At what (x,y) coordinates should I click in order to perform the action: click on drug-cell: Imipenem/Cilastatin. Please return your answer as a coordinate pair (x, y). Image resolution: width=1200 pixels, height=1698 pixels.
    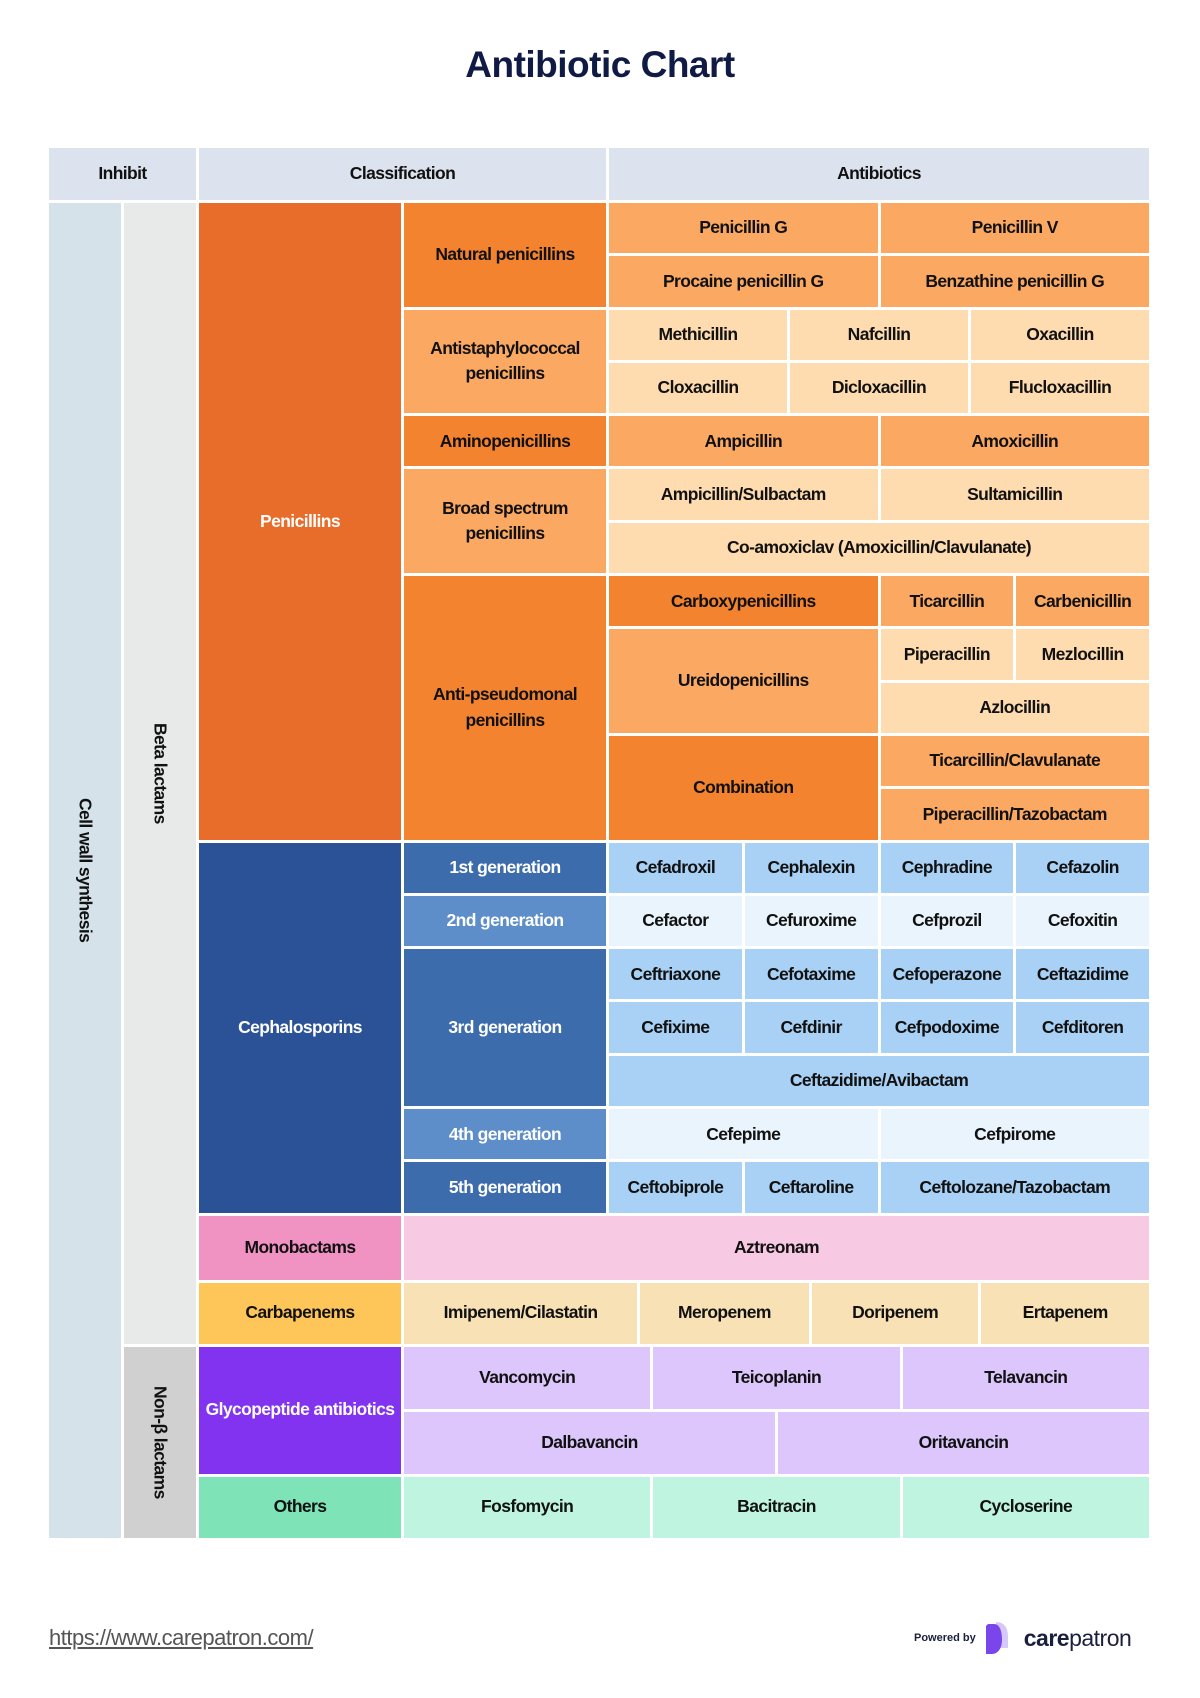
    Looking at the image, I should click on (521, 1313).